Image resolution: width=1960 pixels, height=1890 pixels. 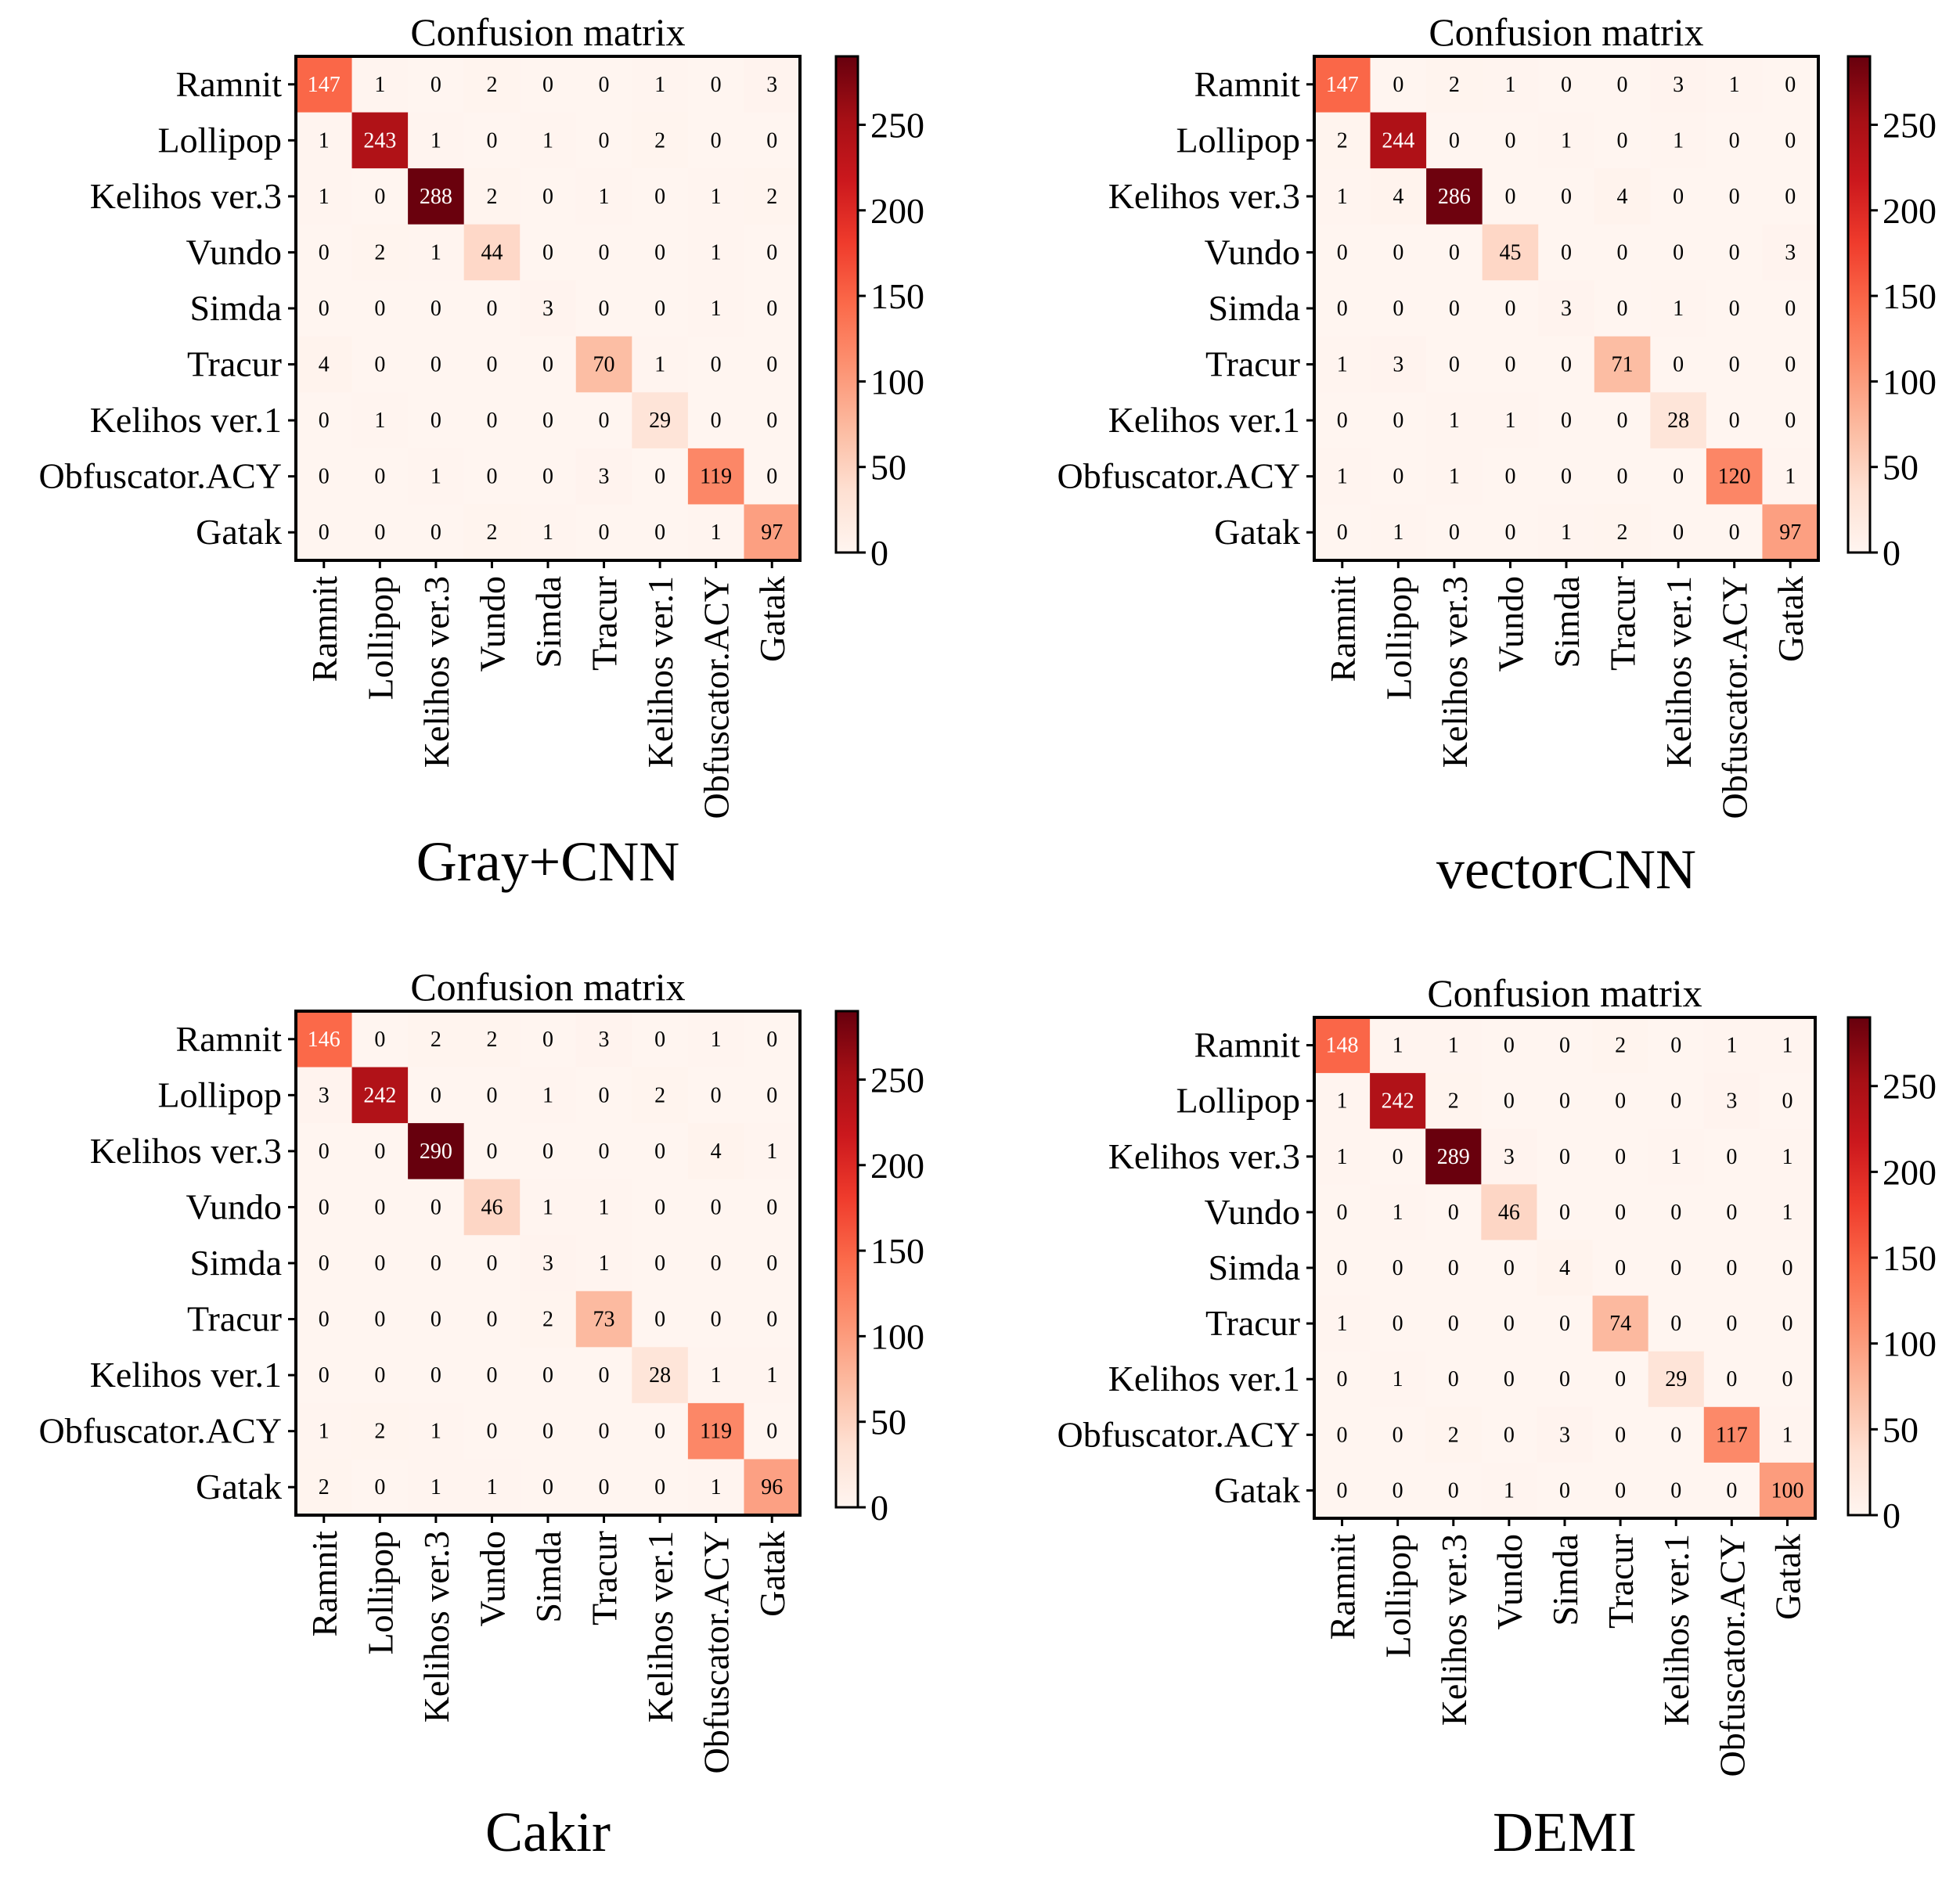 I want to click on cell-value: 288, so click(x=436, y=197).